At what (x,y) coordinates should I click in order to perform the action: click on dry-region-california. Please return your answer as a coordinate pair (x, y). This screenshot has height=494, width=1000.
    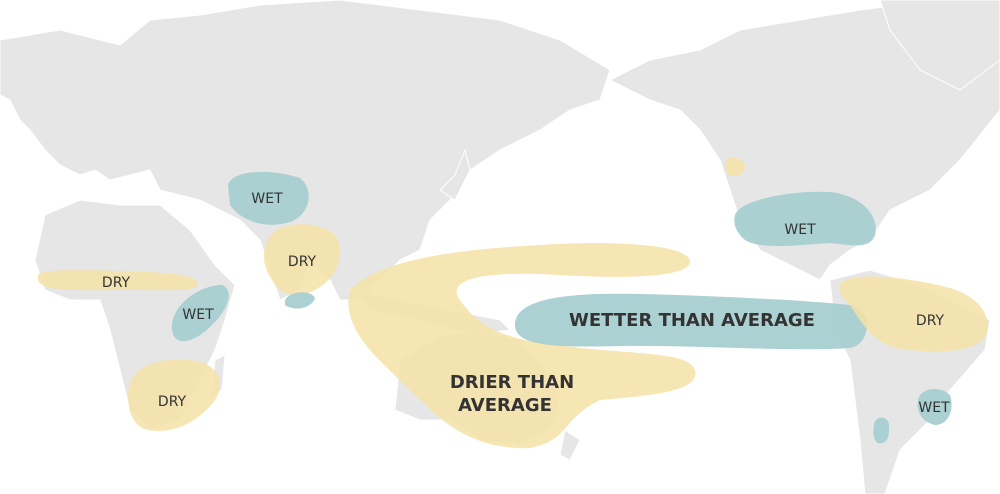
    Looking at the image, I should click on (735, 167).